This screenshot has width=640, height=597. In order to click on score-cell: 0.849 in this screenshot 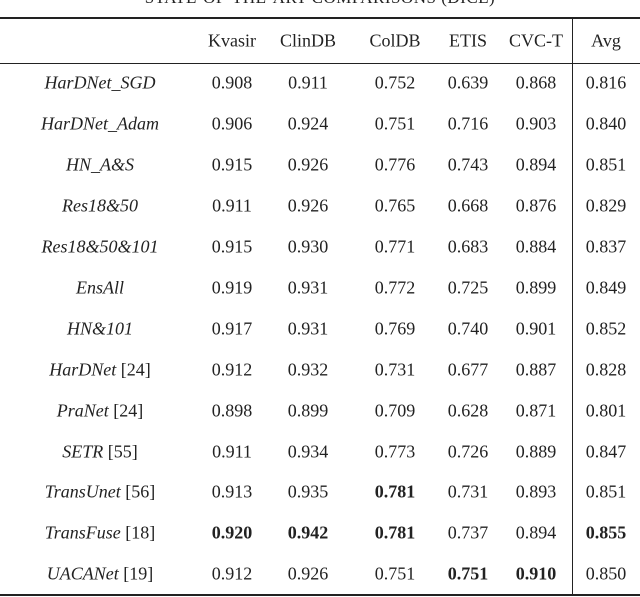, I will do `click(606, 287)`.